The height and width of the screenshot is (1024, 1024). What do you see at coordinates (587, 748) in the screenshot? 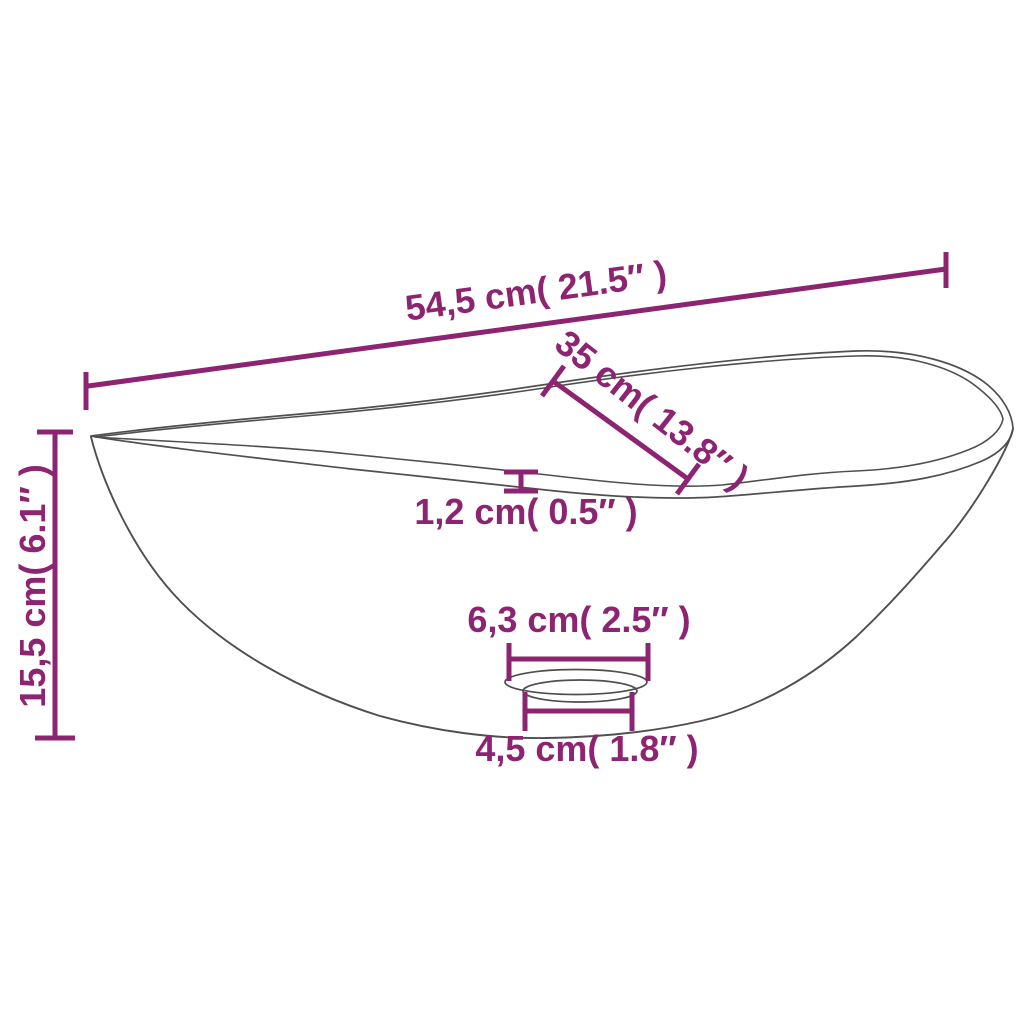
I see `dim-label-drain-inner-diameter: 4,5 cm( 1.8″ )` at bounding box center [587, 748].